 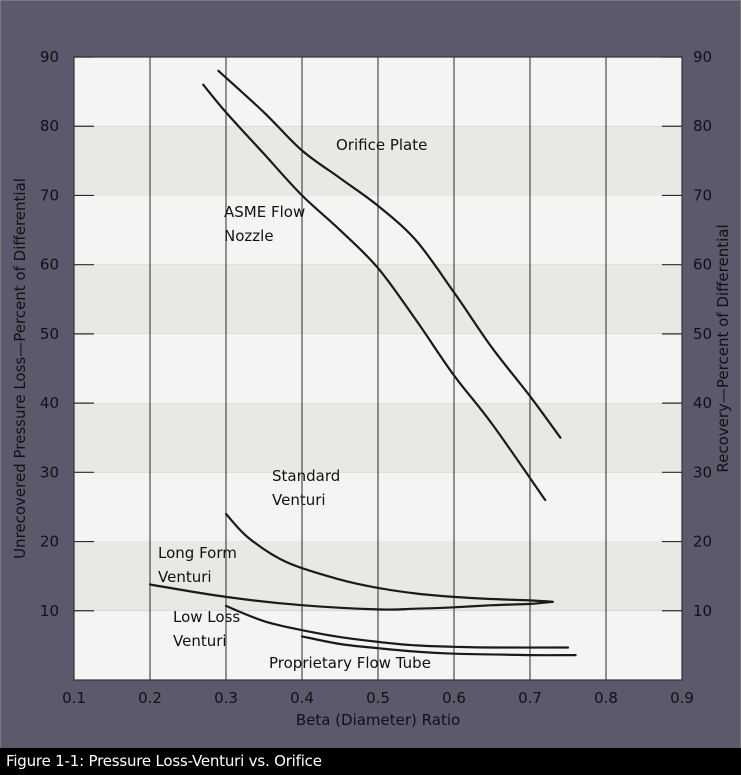 What do you see at coordinates (702, 57) in the screenshot?
I see `right-y-tick-label: 90` at bounding box center [702, 57].